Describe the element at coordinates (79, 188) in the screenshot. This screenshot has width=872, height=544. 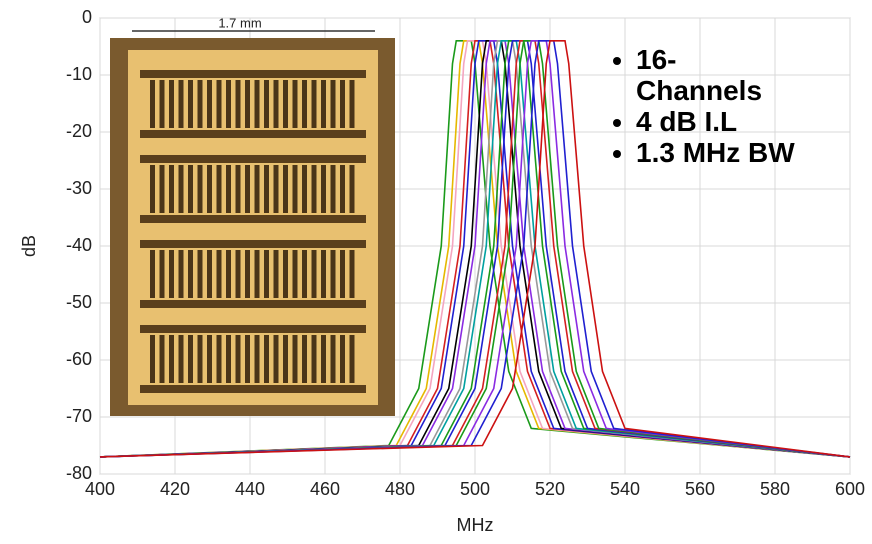
I see `y-tick-label: -30` at that location.